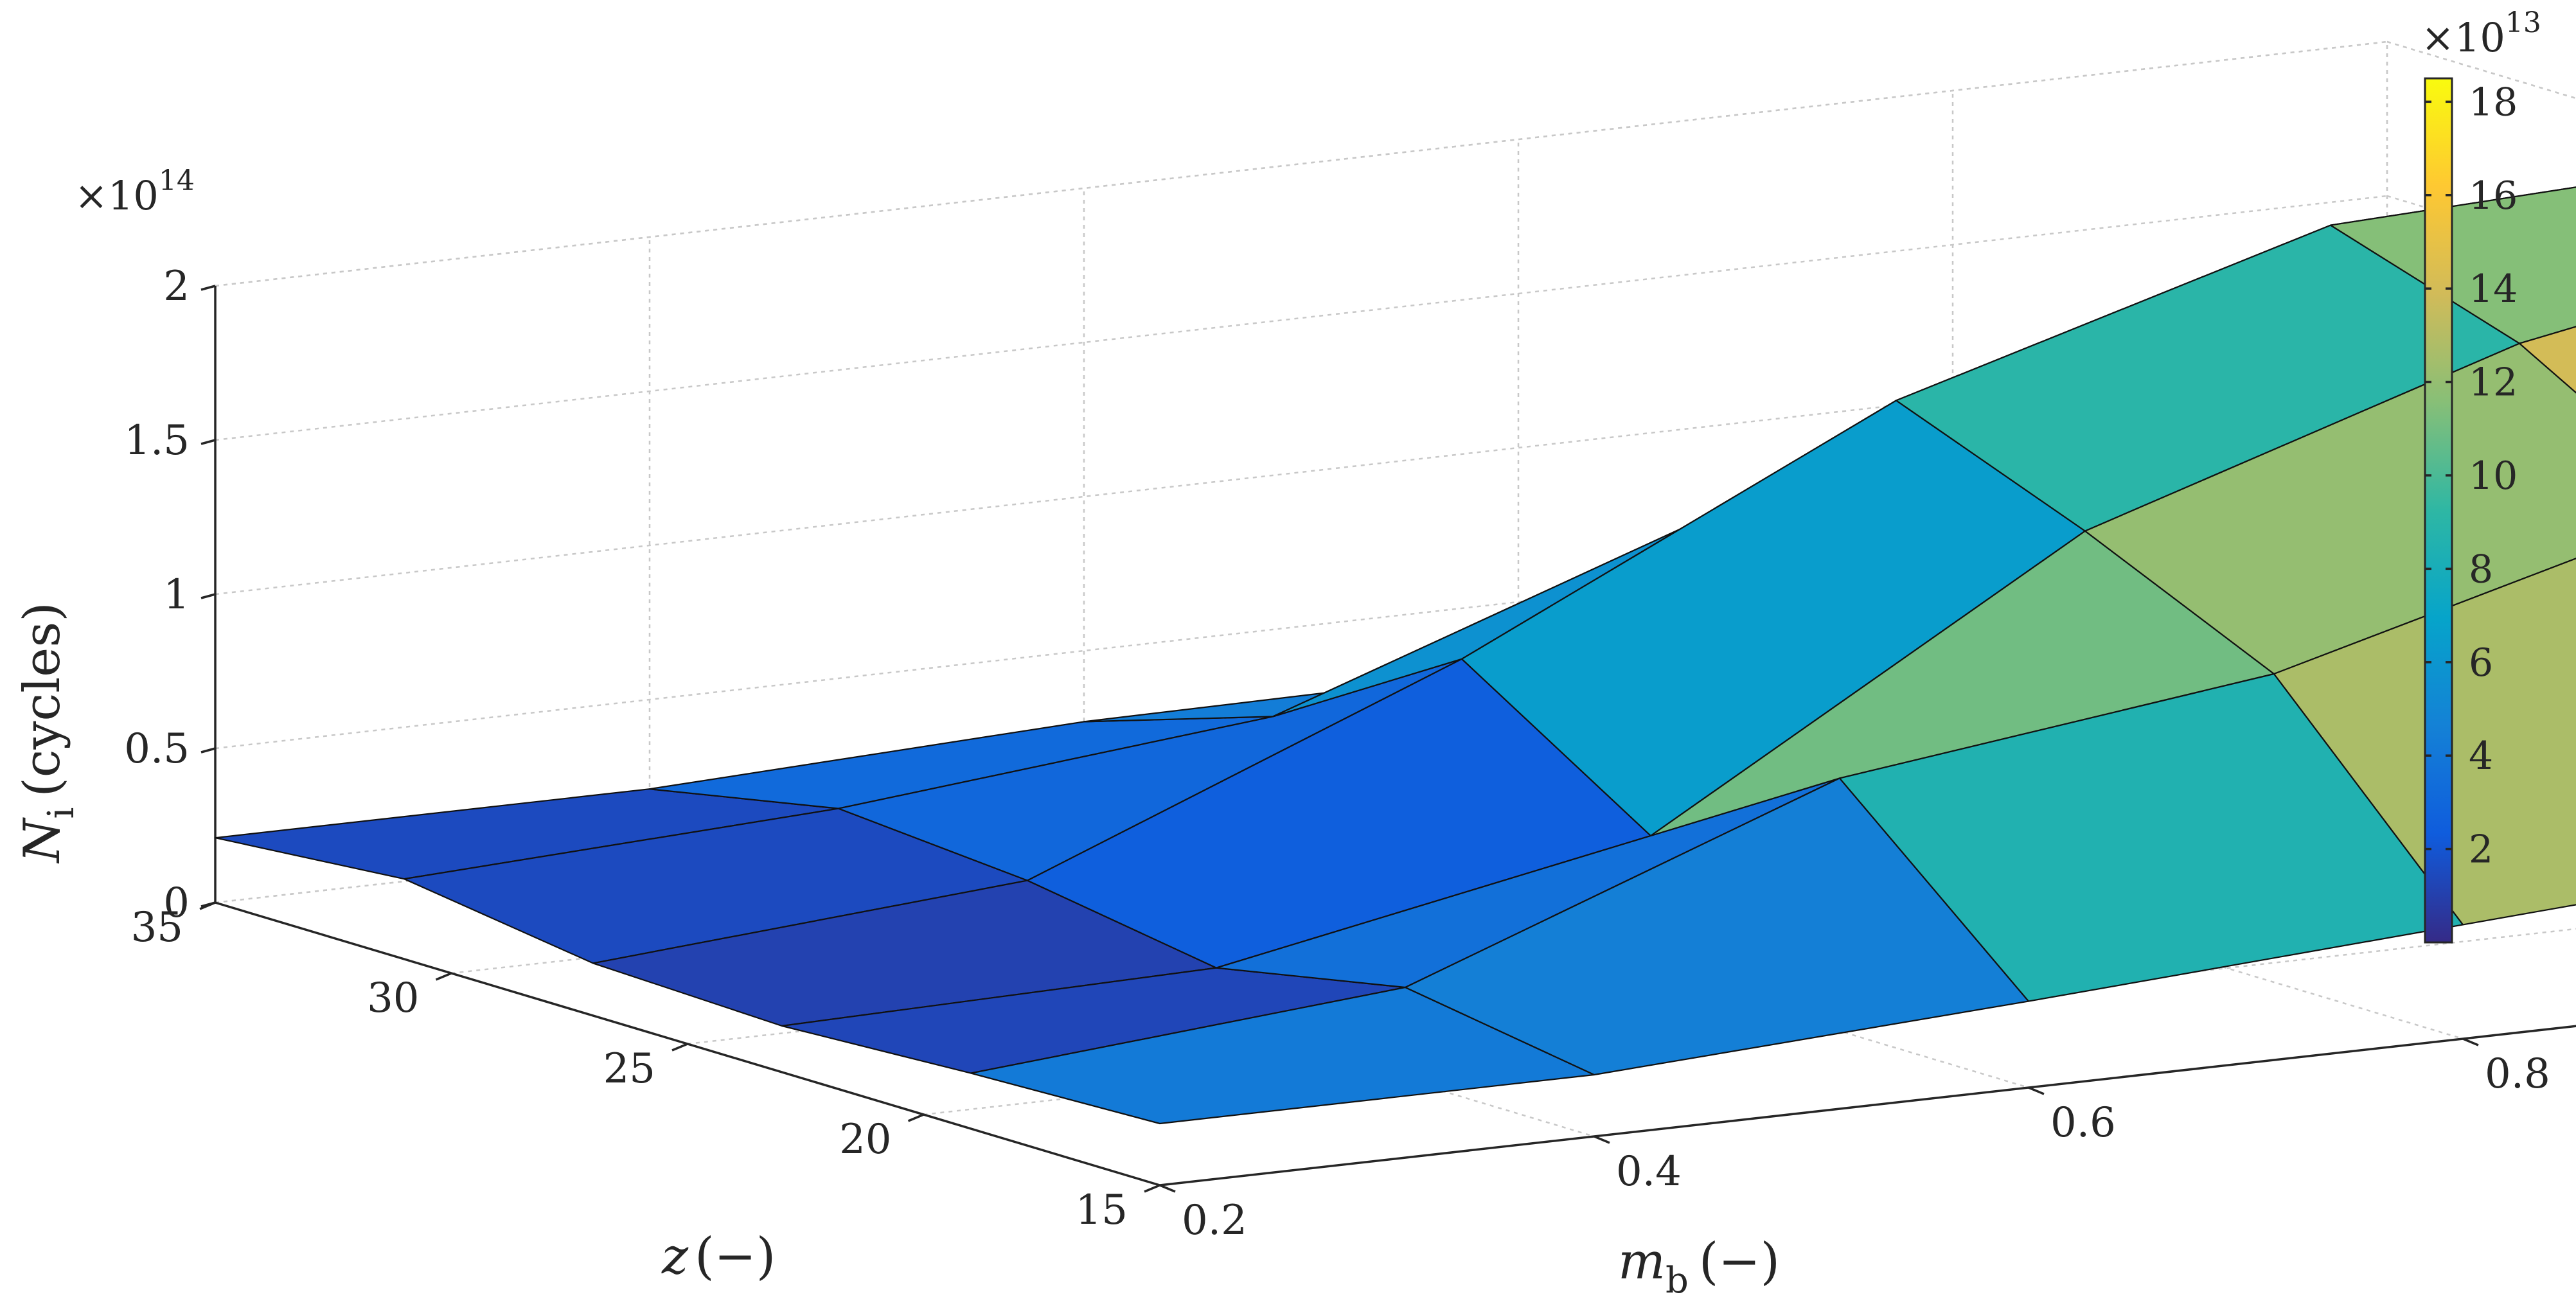 This screenshot has height=1315, width=2576. What do you see at coordinates (393, 998) in the screenshot?
I see `y-tick-label: 30` at bounding box center [393, 998].